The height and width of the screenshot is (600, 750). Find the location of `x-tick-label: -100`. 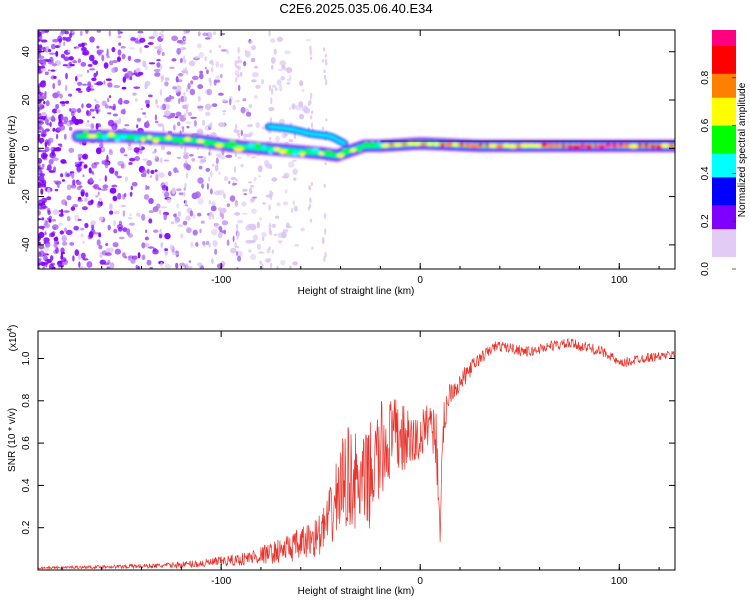

x-tick-label: -100 is located at coordinates (221, 581).